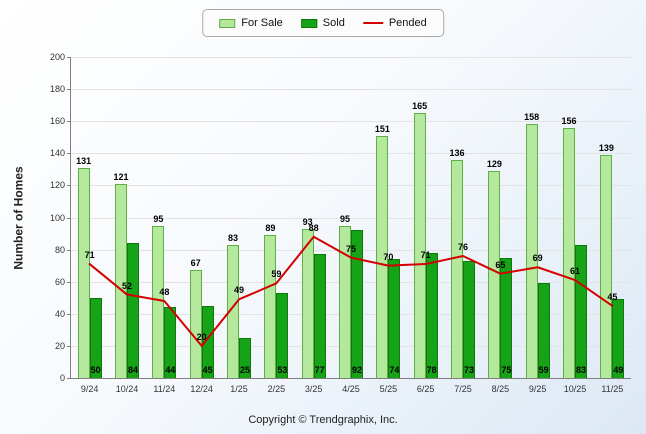 This screenshot has width=646, height=434. What do you see at coordinates (57, 185) in the screenshot?
I see `y-axis-tick: 120` at bounding box center [57, 185].